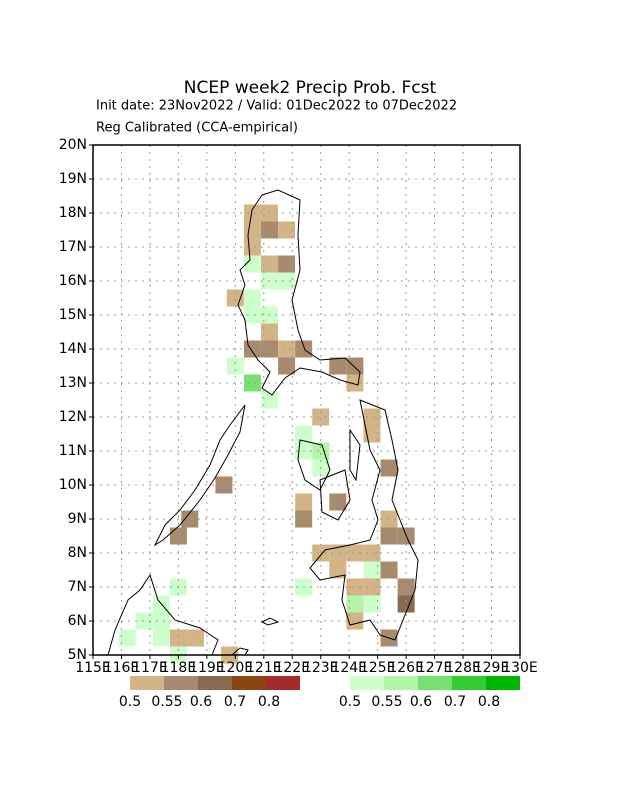 This screenshot has height=800, width=618. What do you see at coordinates (77, 621) in the screenshot?
I see `y-tick-label: 6N` at bounding box center [77, 621].